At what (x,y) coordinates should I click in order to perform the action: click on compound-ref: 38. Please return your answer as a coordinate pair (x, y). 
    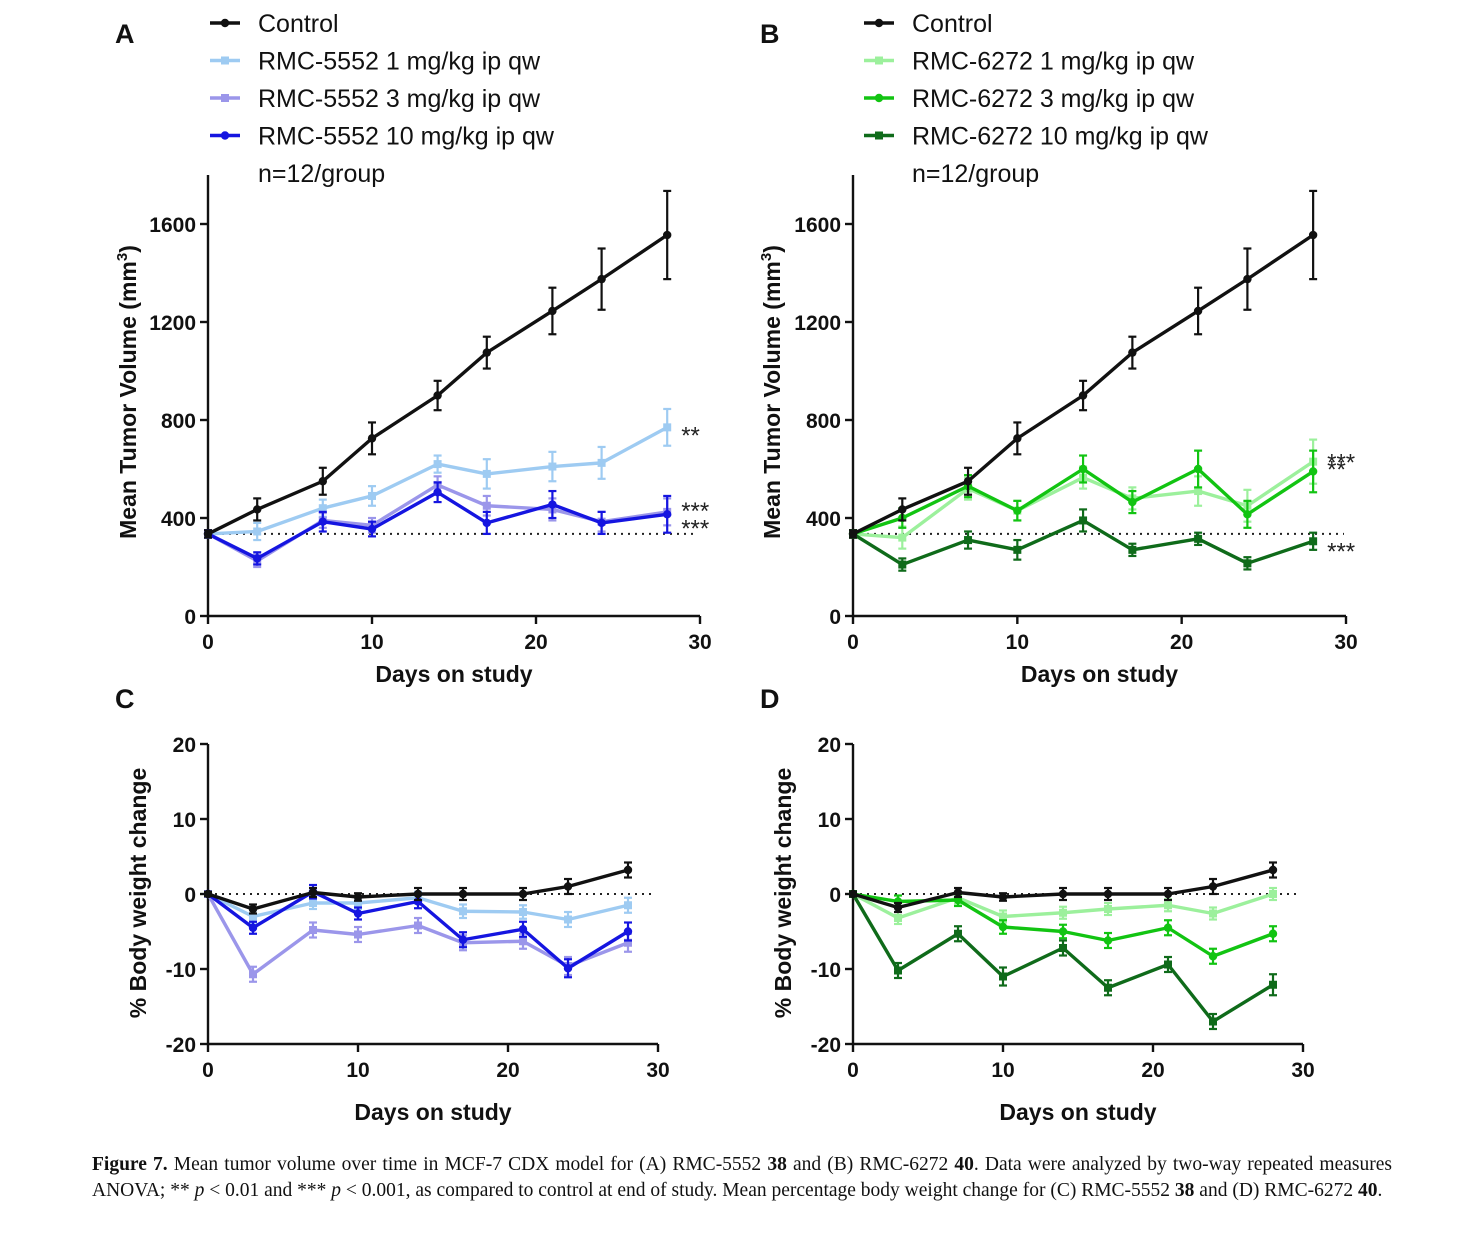
    Looking at the image, I should click on (777, 1164).